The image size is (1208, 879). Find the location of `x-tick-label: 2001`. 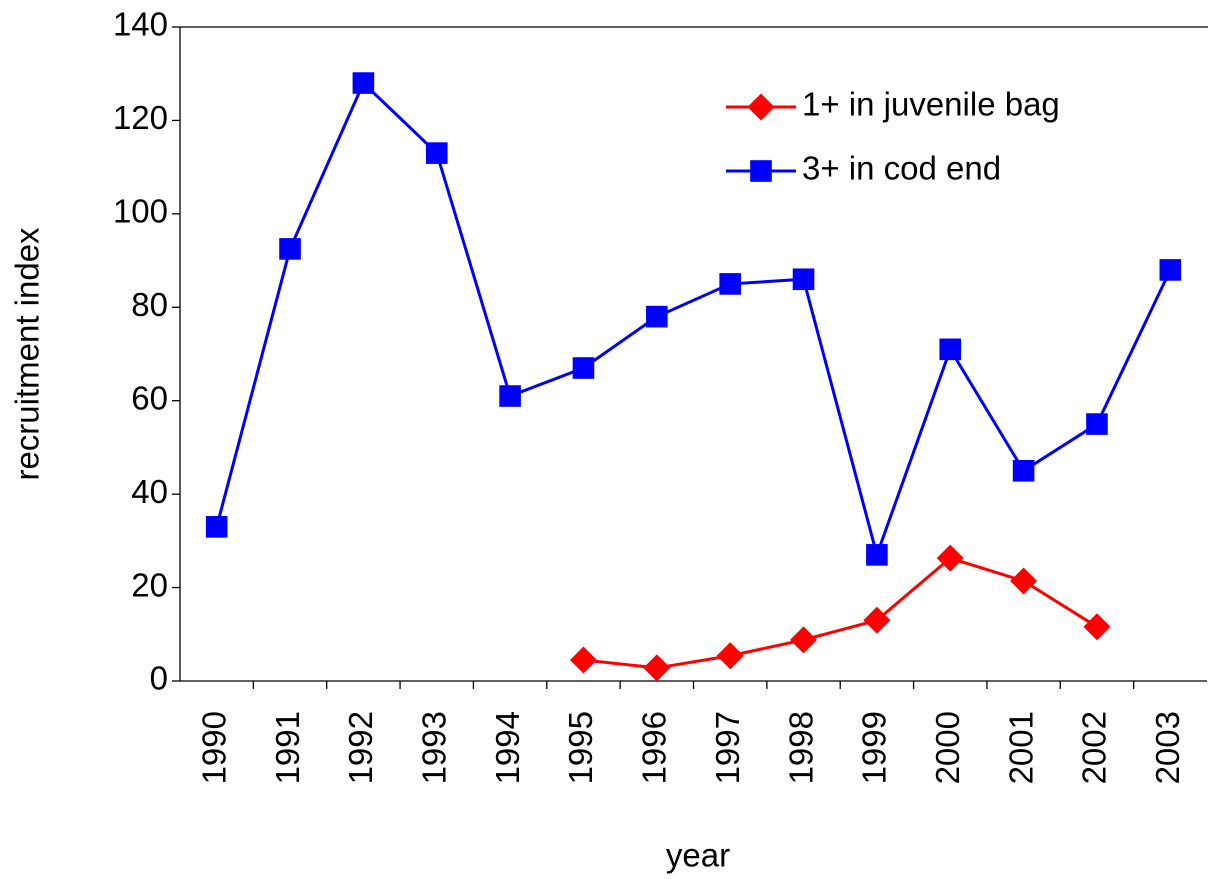

x-tick-label: 2001 is located at coordinates (1020, 747).